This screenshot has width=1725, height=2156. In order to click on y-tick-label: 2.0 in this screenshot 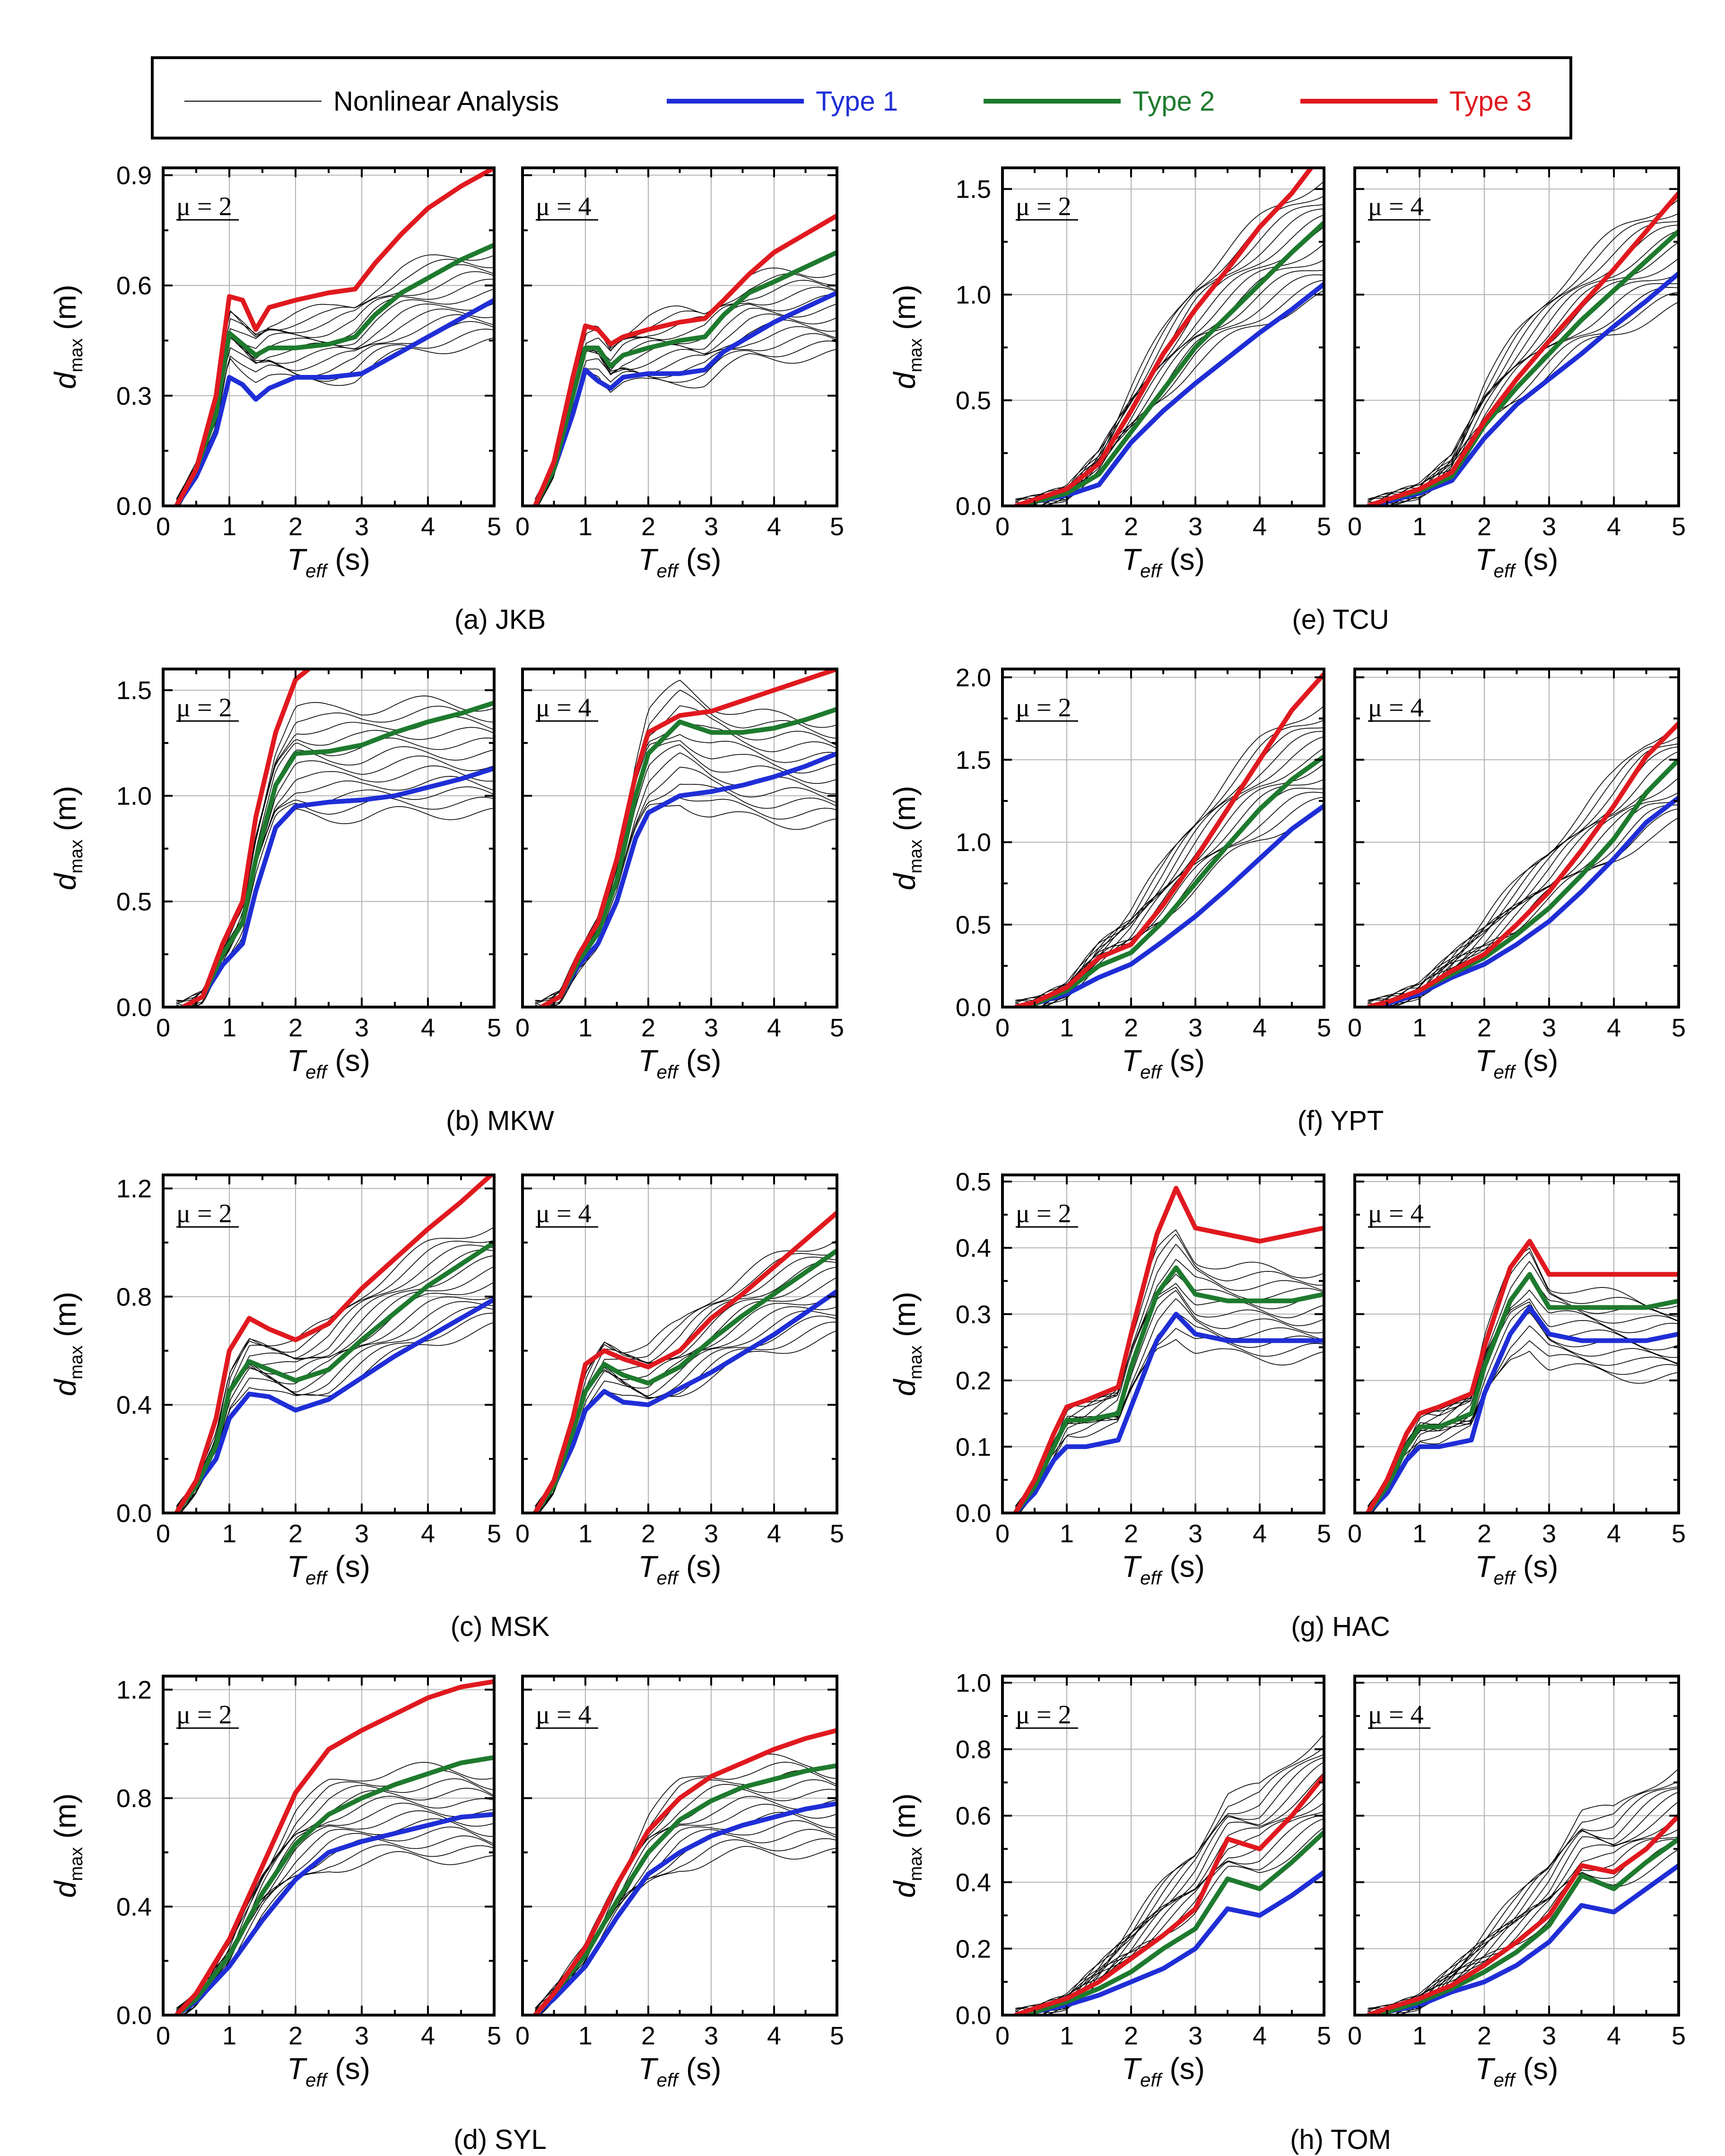, I will do `click(973, 677)`.